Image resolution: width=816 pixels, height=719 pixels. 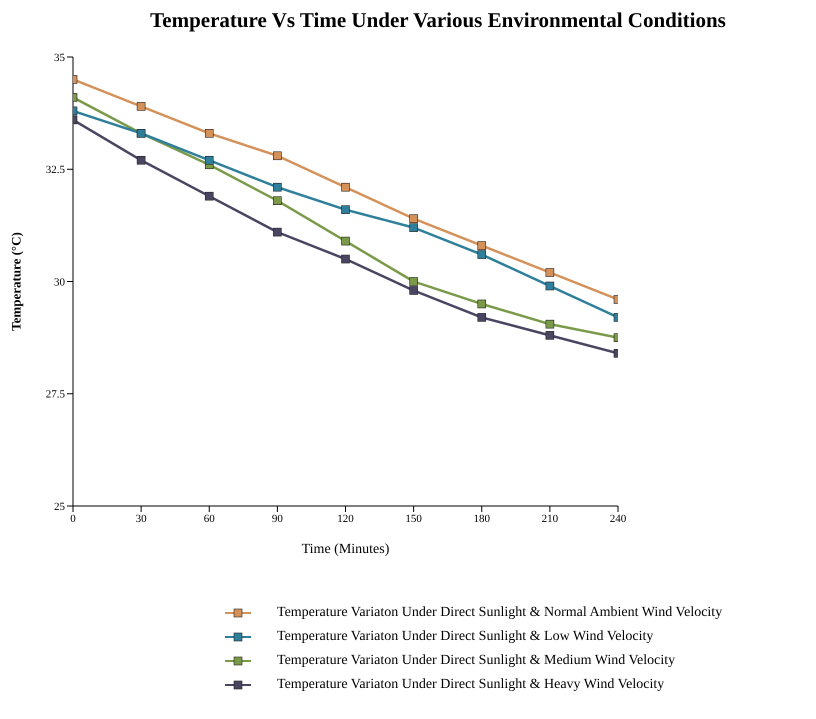 What do you see at coordinates (210, 518) in the screenshot?
I see `x-tick-label: 60` at bounding box center [210, 518].